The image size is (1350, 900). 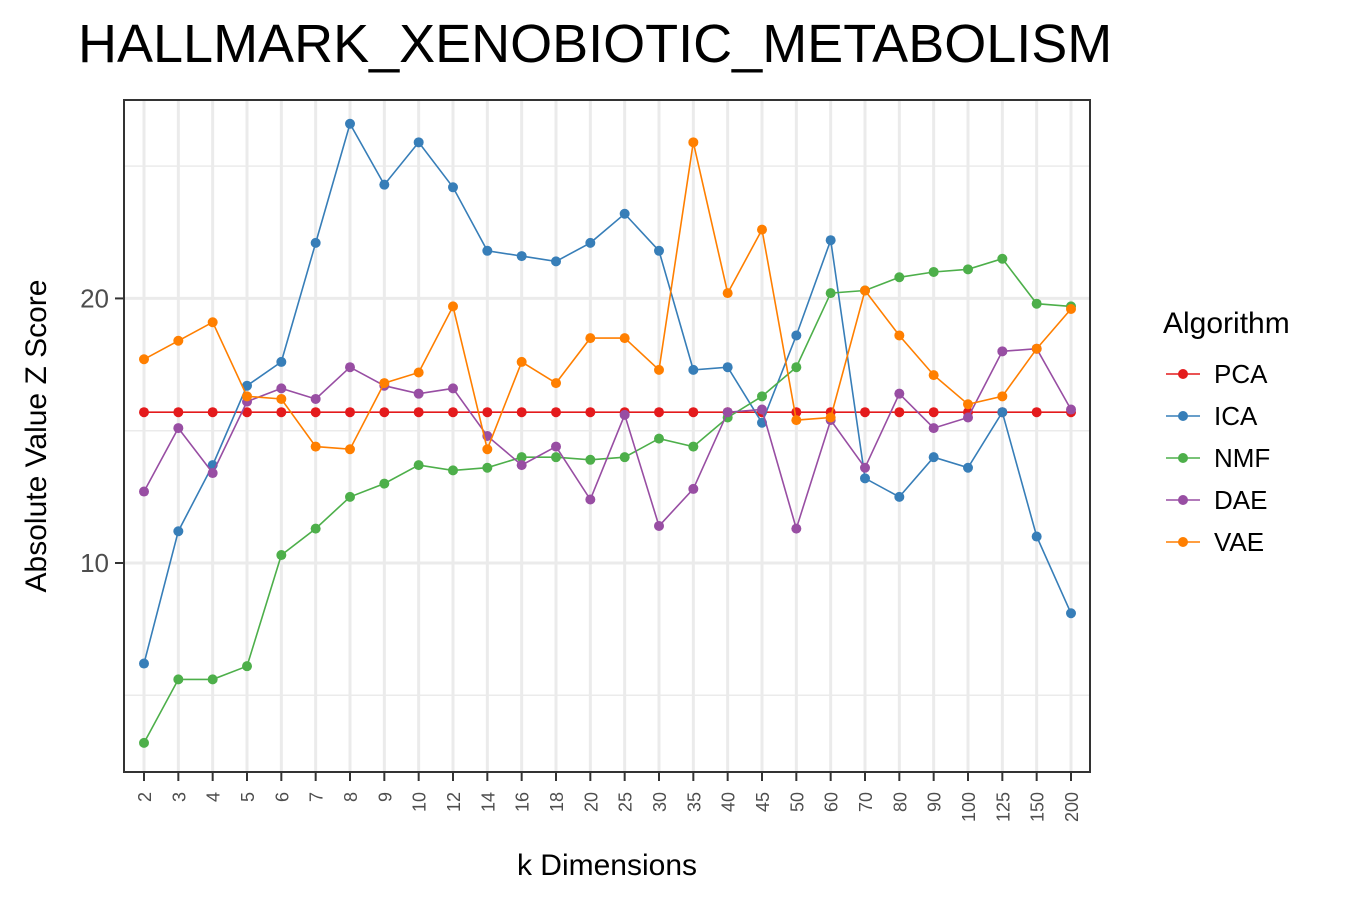 I want to click on x-tick-label: 70, so click(x=866, y=802).